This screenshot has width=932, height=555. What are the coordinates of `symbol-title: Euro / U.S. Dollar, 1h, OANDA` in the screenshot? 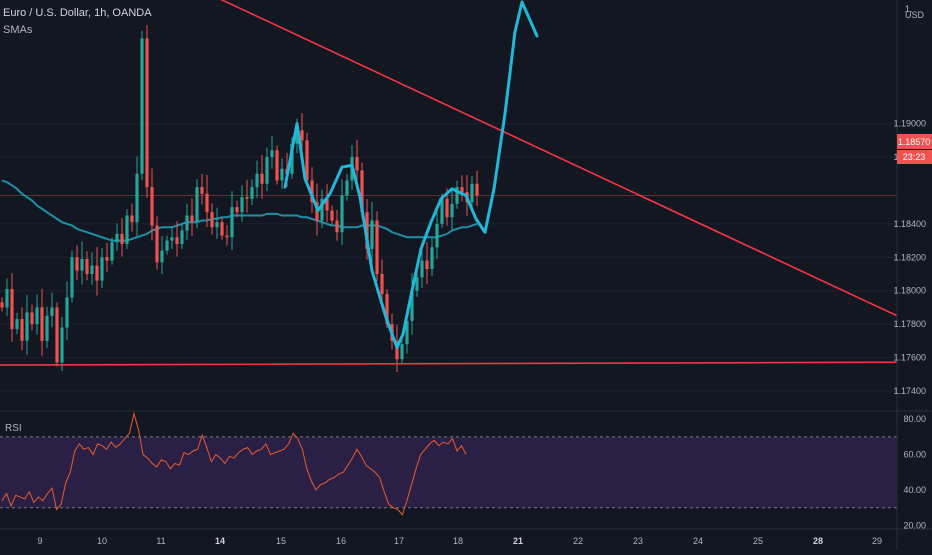 It's located at (77, 13).